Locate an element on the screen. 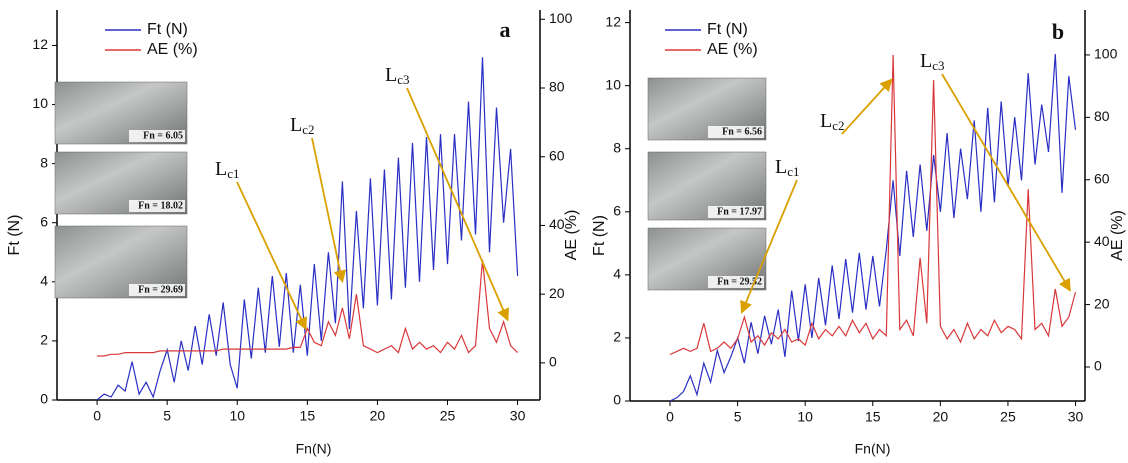 This screenshot has height=463, width=1128. panel-label: b is located at coordinates (1058, 31).